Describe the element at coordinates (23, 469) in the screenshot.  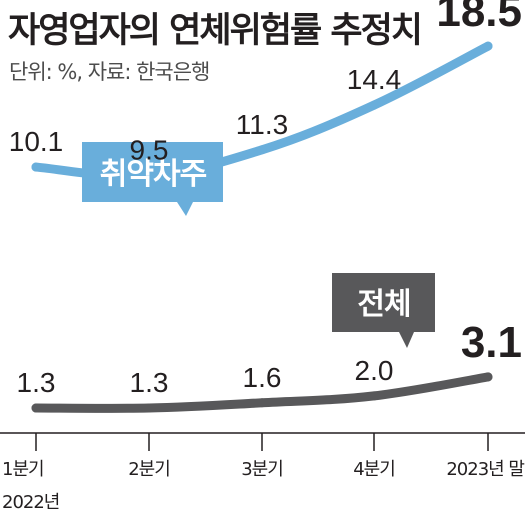
I see `x-tick-label: 1분기` at that location.